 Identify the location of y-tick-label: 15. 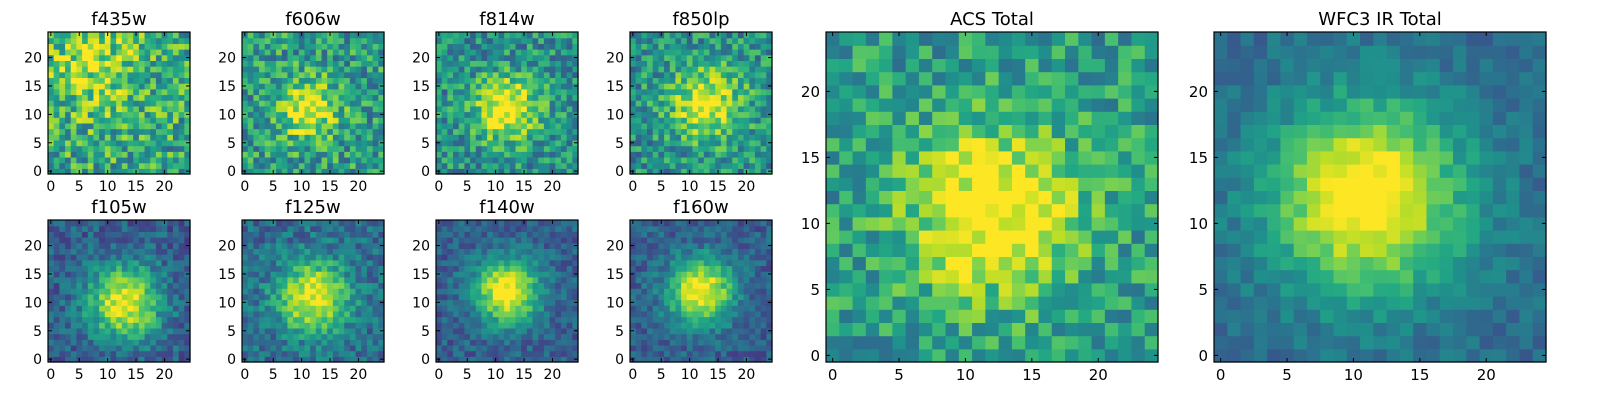
(33, 275).